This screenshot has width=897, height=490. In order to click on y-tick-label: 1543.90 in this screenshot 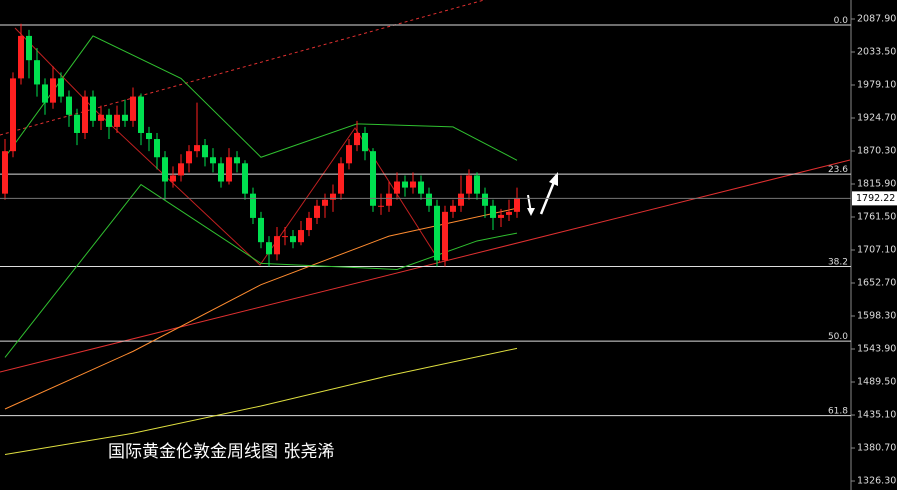, I will do `click(876, 349)`.